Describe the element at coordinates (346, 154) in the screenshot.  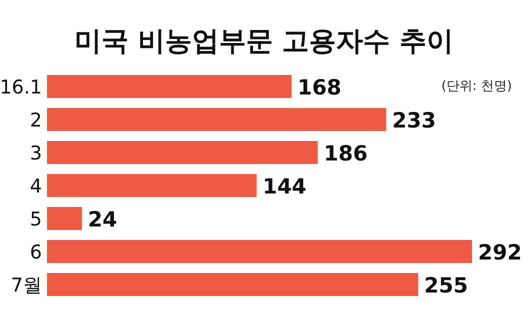
I see `data-label: 186` at that location.